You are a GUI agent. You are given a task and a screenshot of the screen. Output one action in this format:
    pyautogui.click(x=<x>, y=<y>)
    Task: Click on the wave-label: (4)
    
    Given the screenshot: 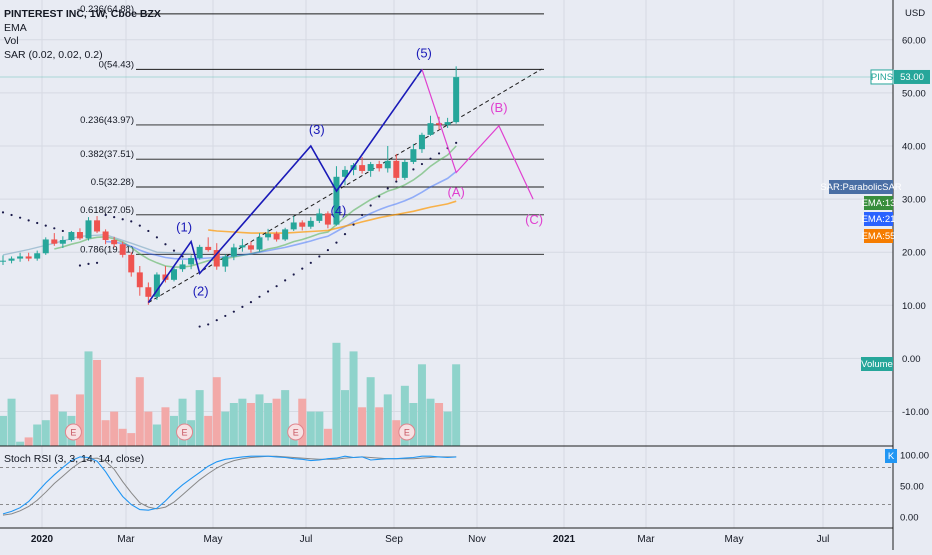 What is the action you would take?
    pyautogui.click(x=339, y=210)
    